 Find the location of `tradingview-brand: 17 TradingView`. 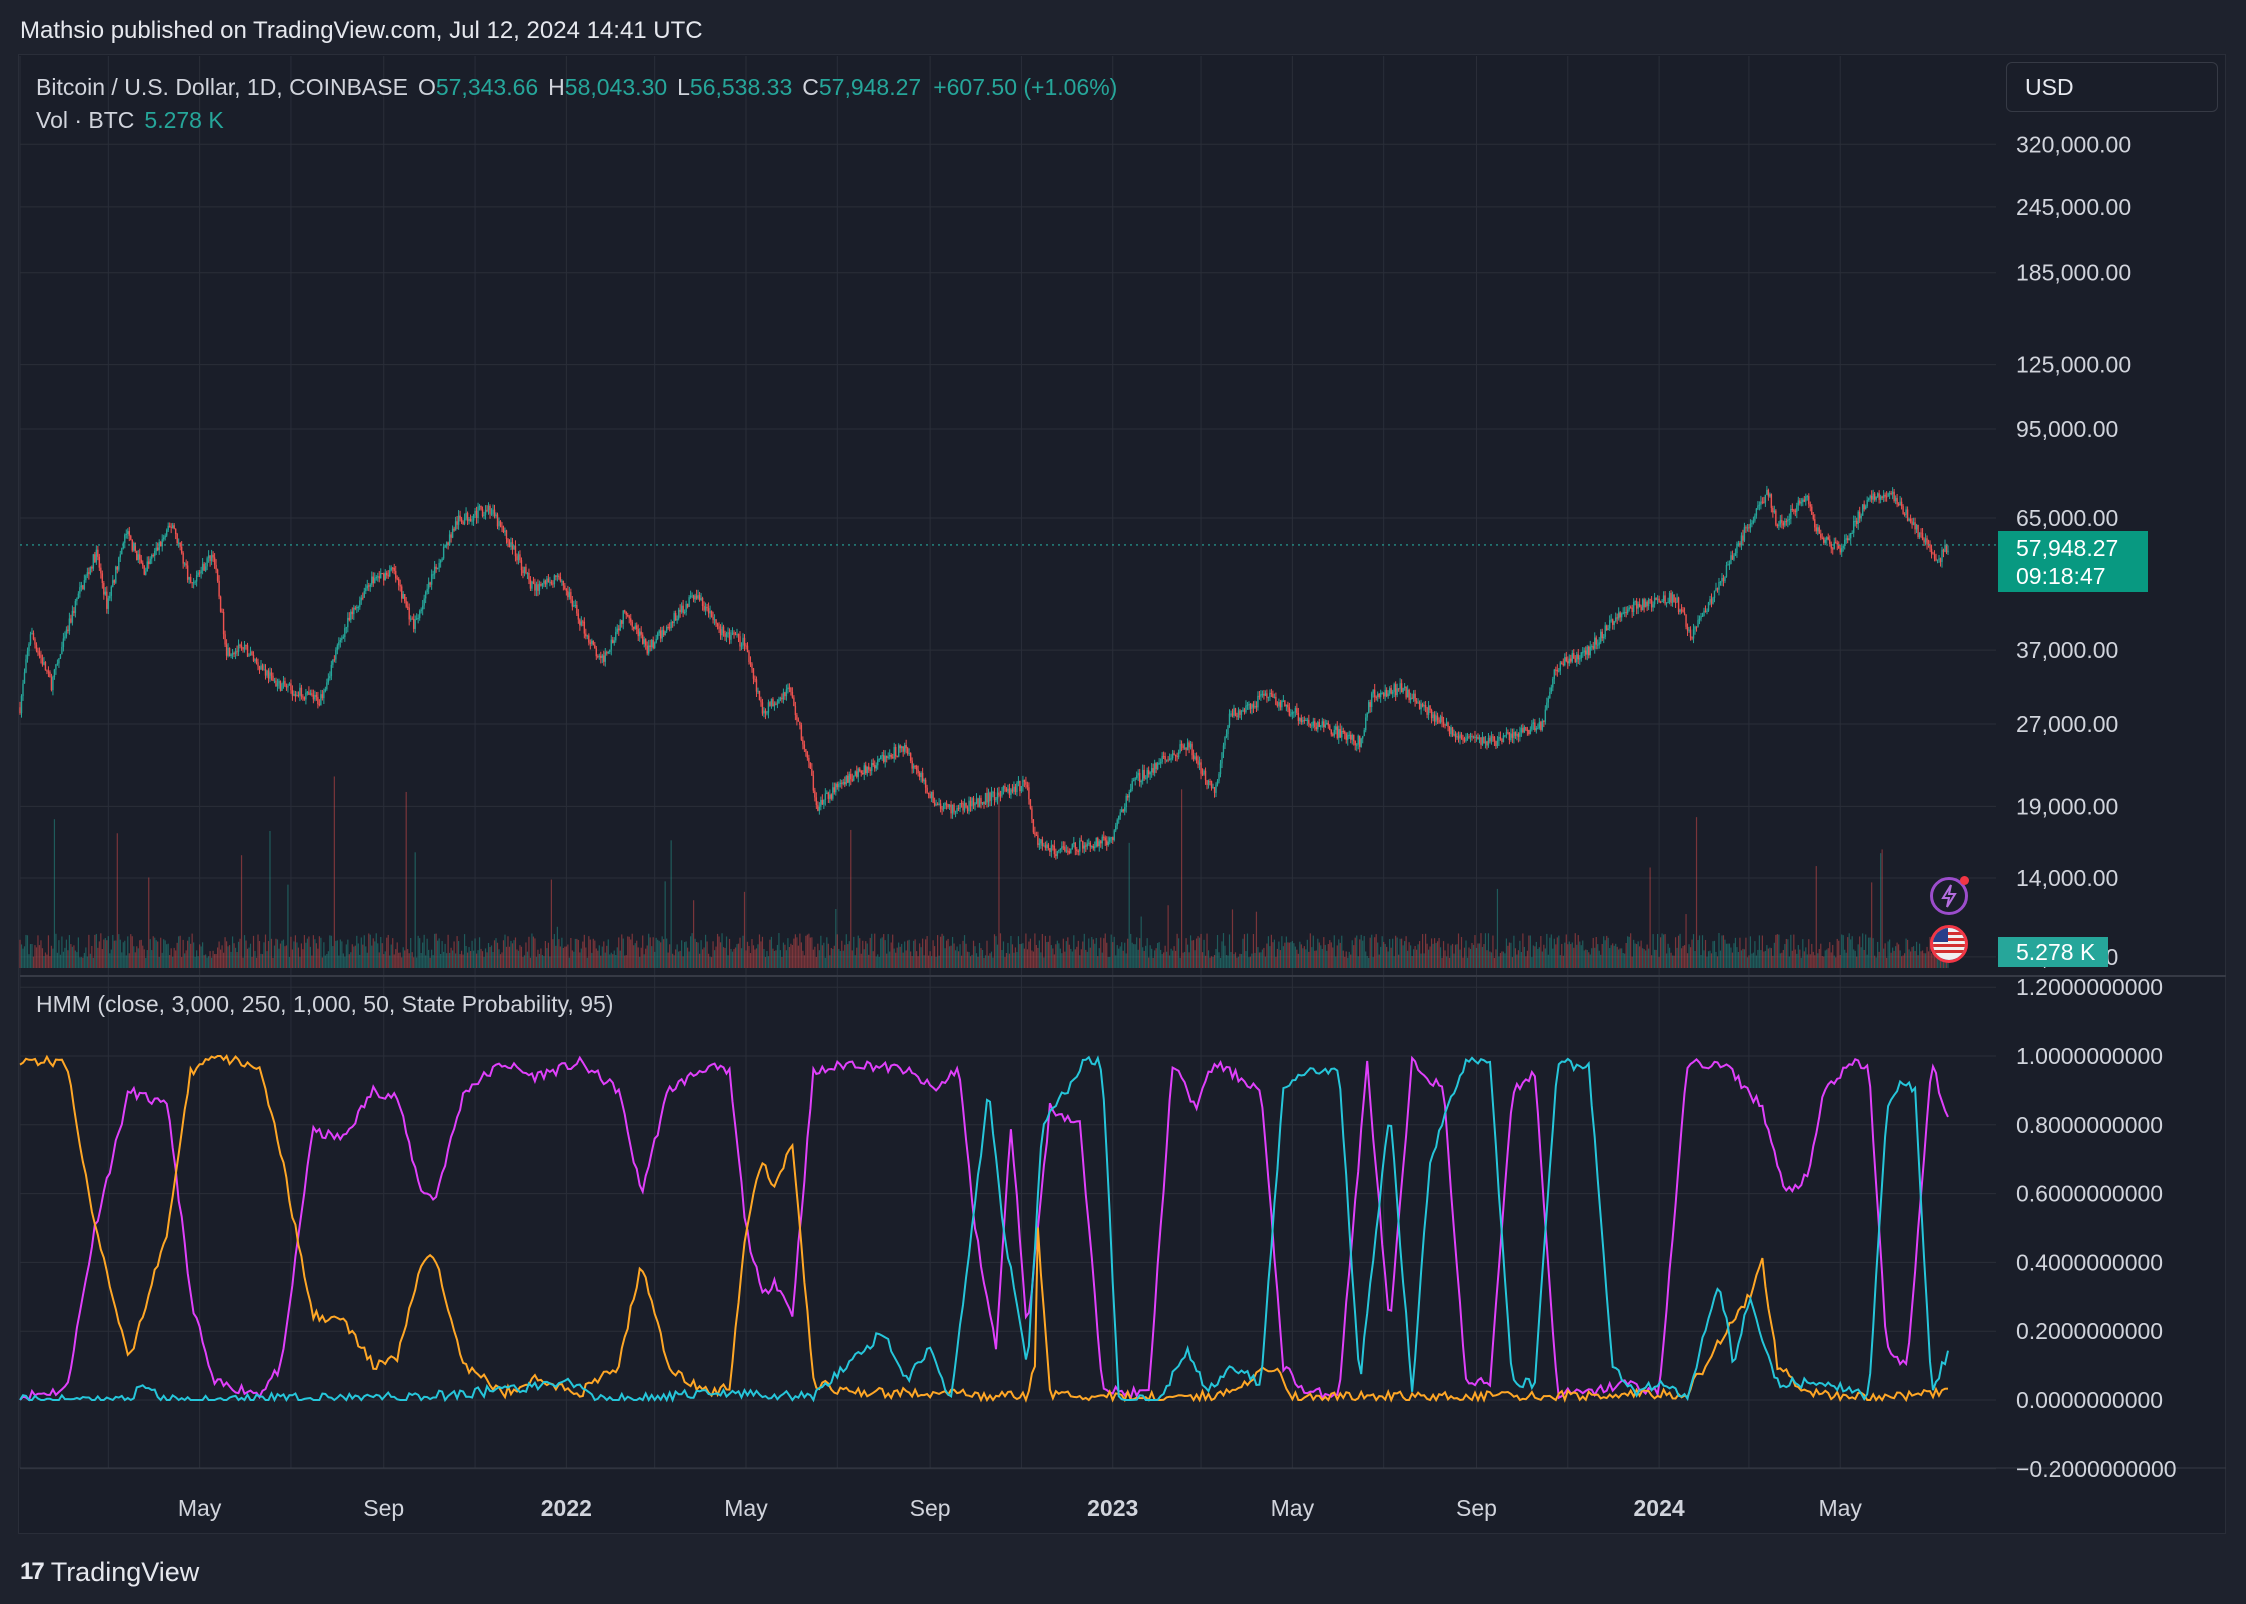

tradingview-brand: 17 TradingView is located at coordinates (109, 1572).